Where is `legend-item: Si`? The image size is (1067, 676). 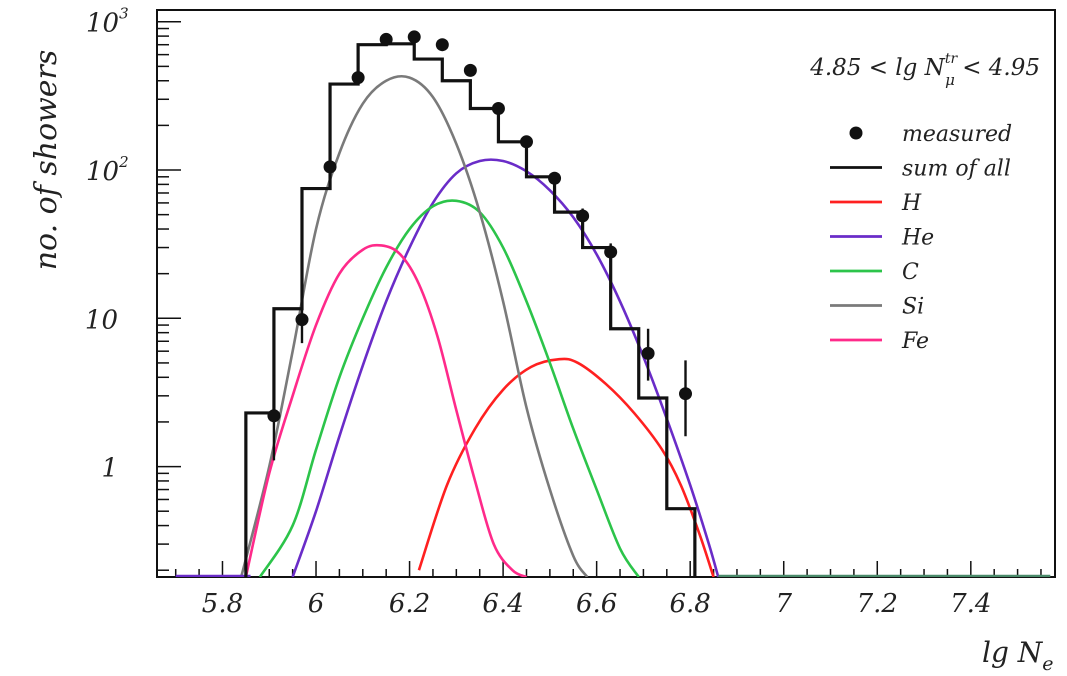
legend-item: Si is located at coordinates (877, 307).